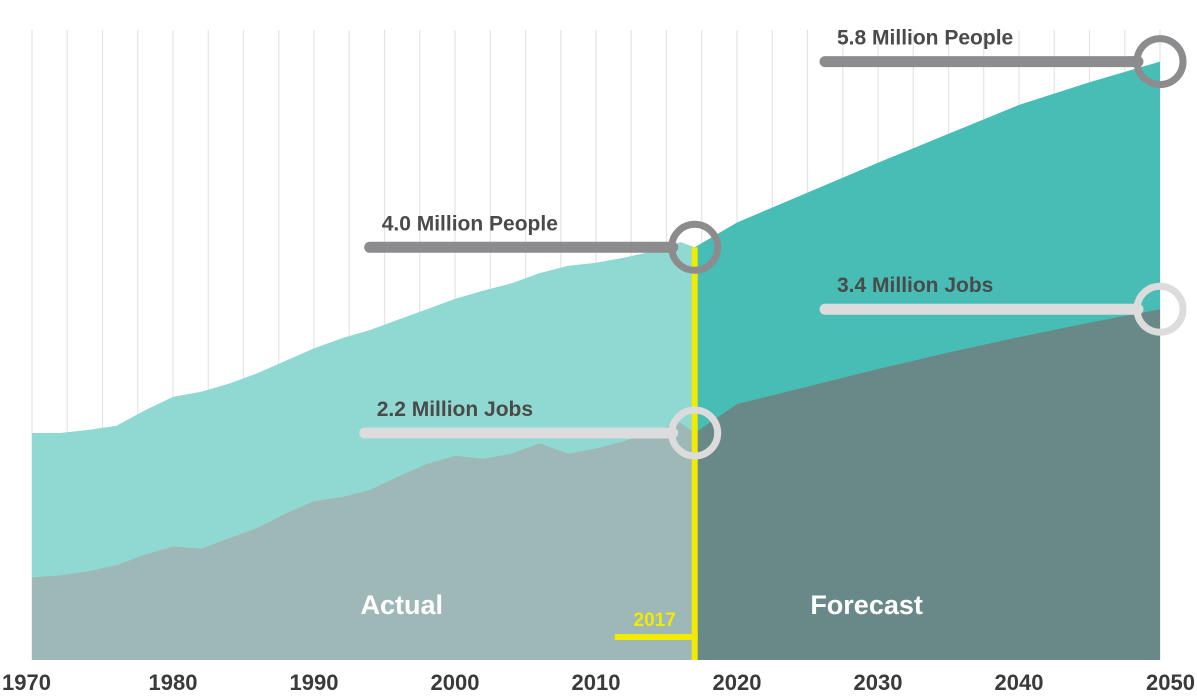 The height and width of the screenshot is (698, 1197). Describe the element at coordinates (543, 243) in the screenshot. I see `callout-people_2017: 4.0 Million People` at that location.